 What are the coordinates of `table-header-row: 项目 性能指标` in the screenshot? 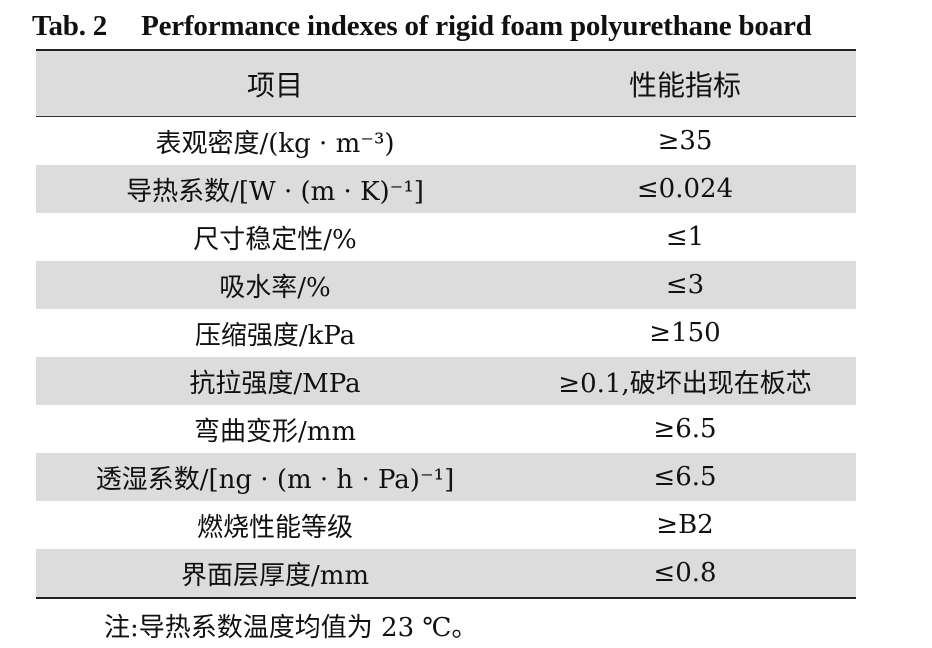 It's located at (446, 84).